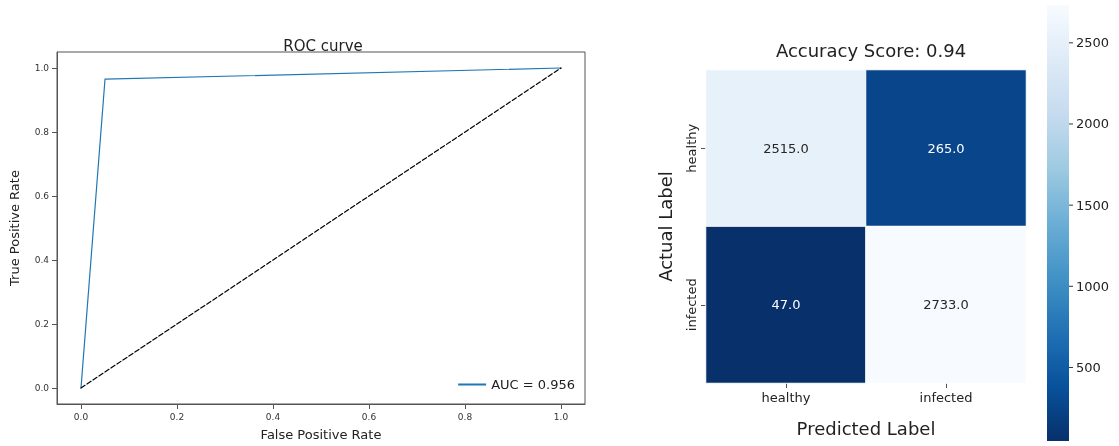  Describe the element at coordinates (81, 416) in the screenshot. I see `x-tick-label: 0.0` at that location.